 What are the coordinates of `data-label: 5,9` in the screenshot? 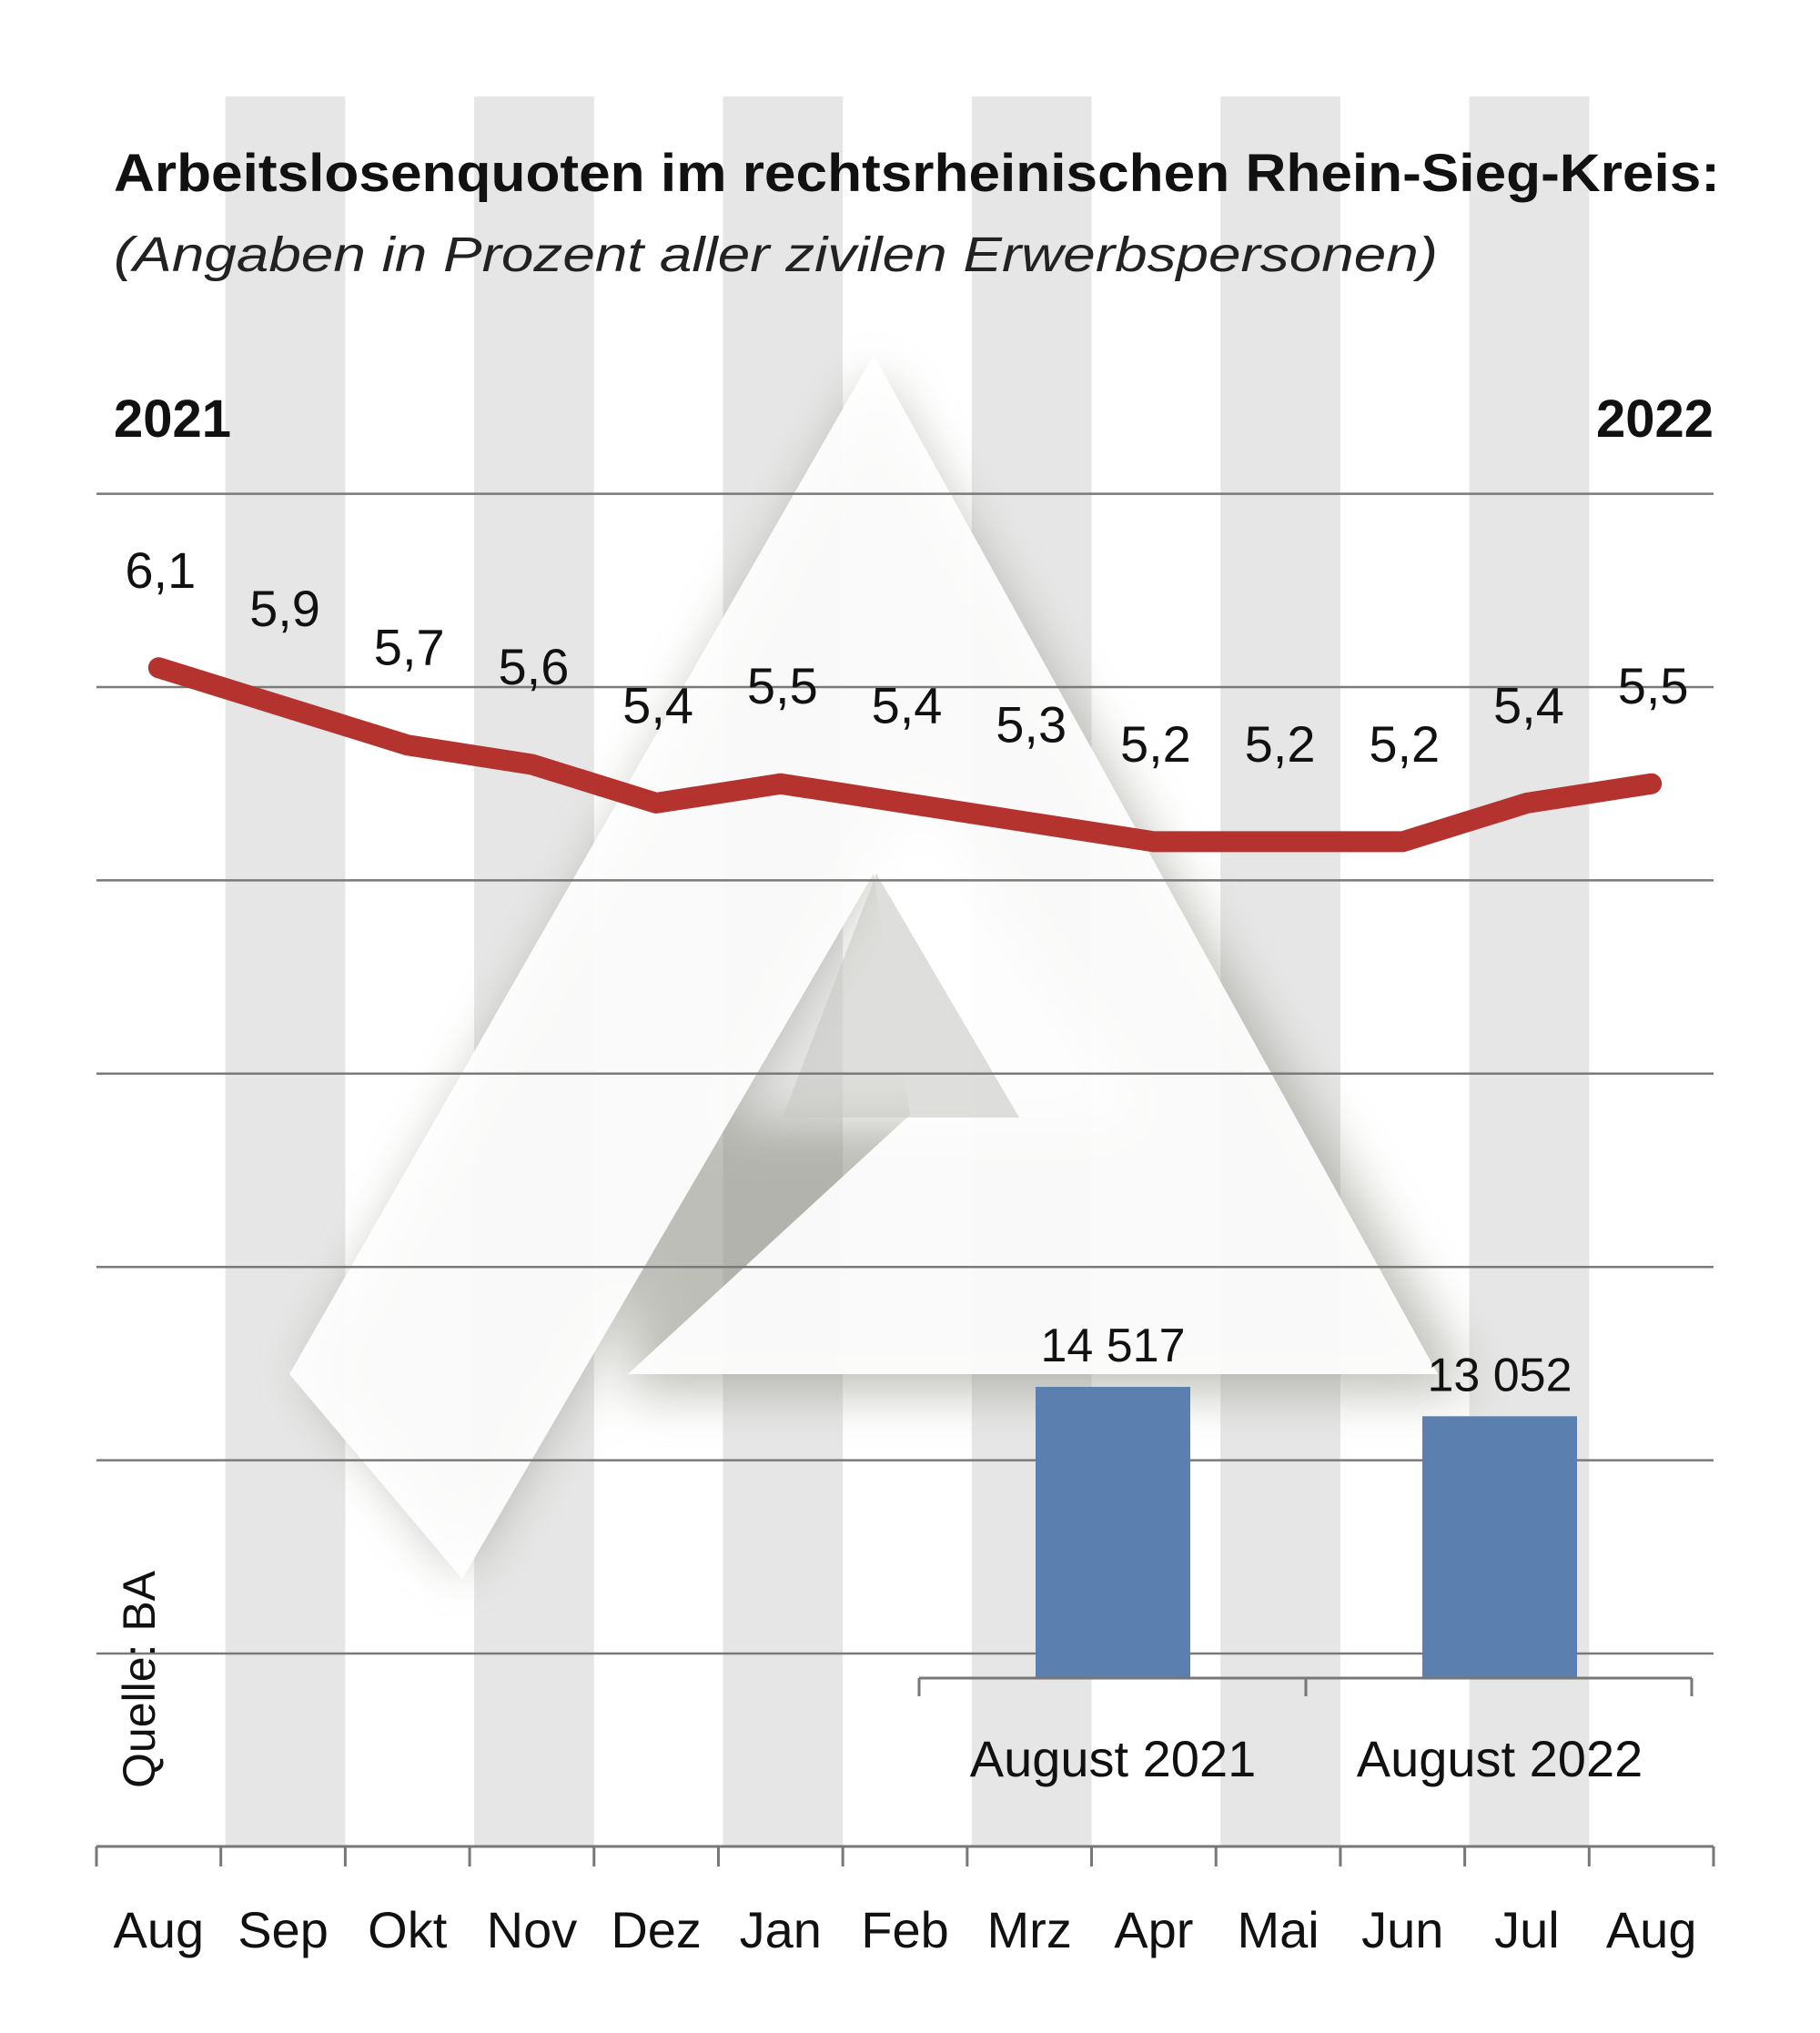 It's located at (285, 608).